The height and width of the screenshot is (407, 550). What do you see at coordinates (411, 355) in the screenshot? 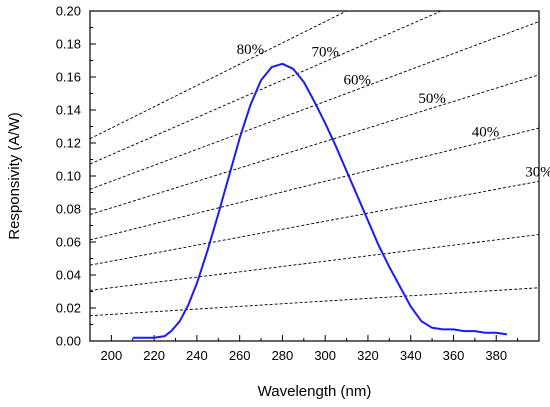
I see `x-tick-label: 340` at bounding box center [411, 355].